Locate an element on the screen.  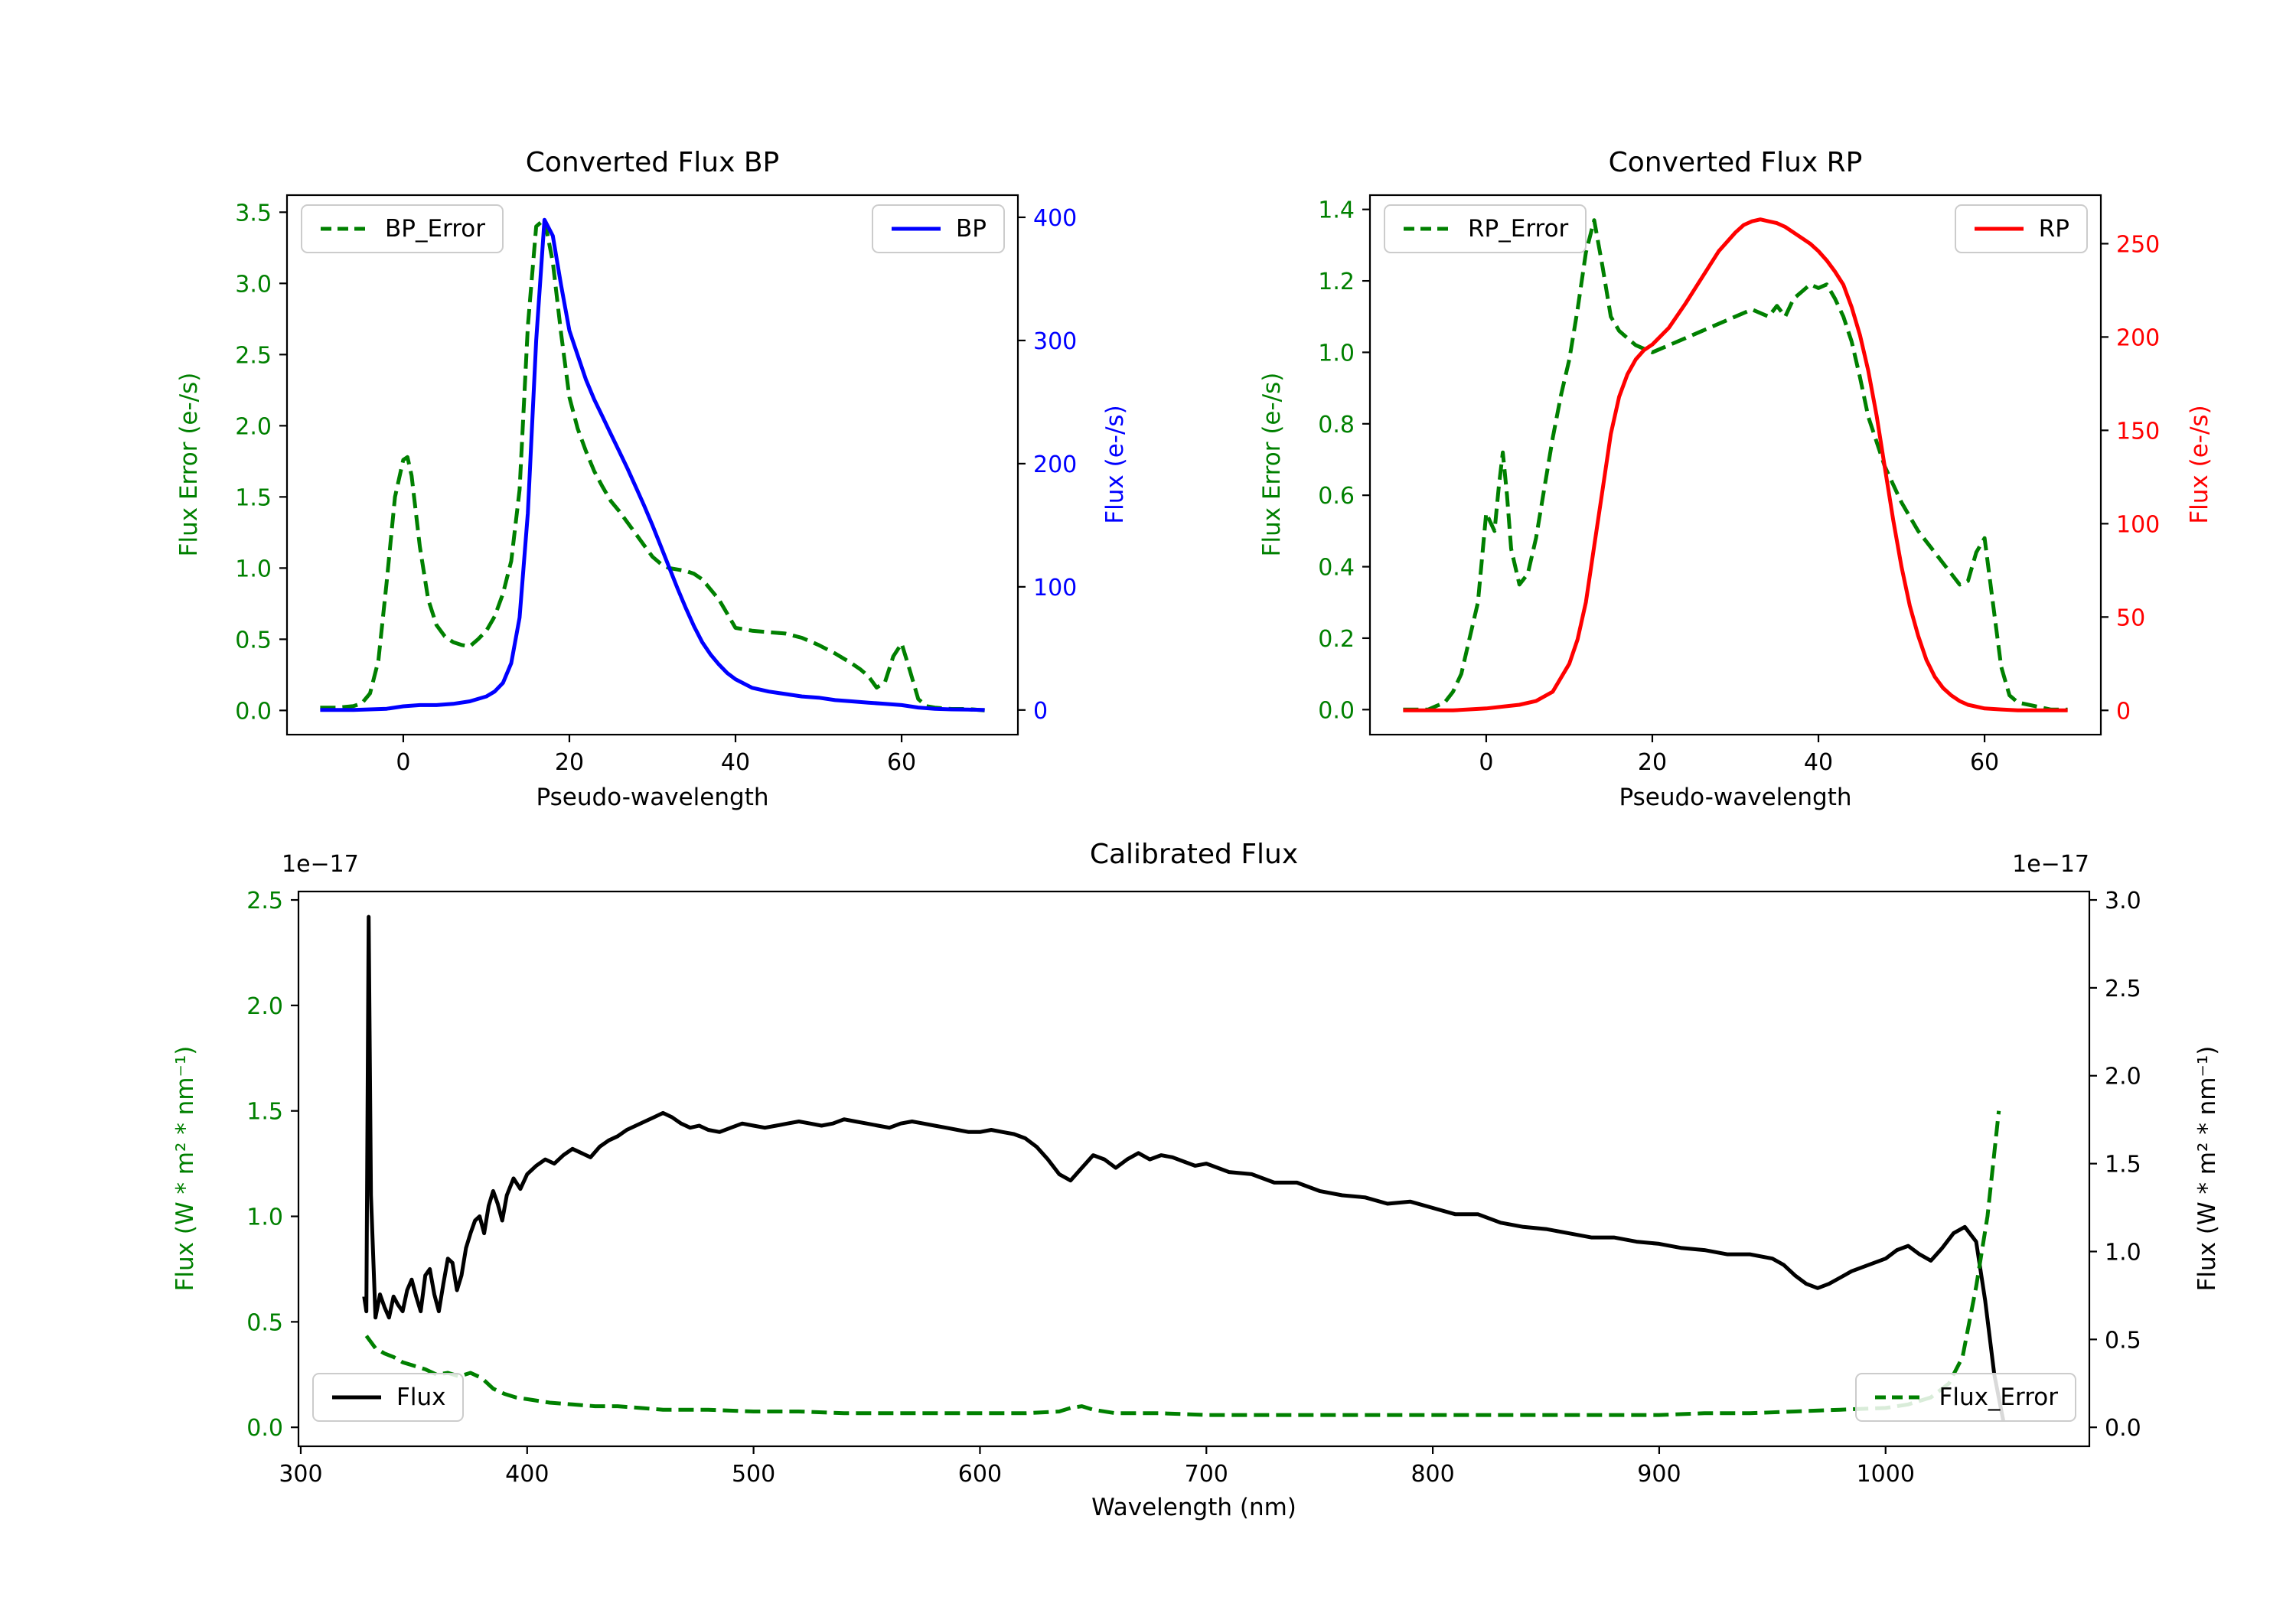
chart-title-bp: Converted Flux BP is located at coordinates (652, 162).